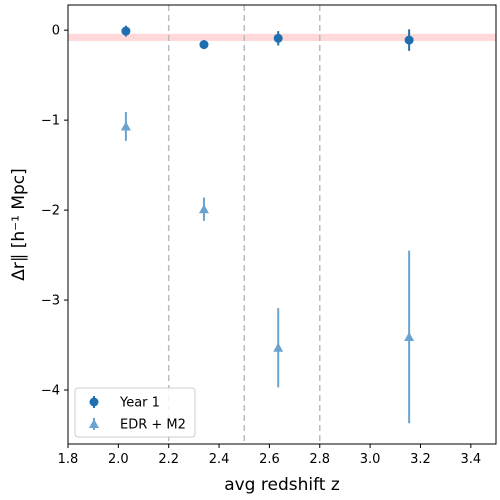  What do you see at coordinates (50, 301) in the screenshot?
I see `y-tick-label-3: −3` at bounding box center [50, 301].